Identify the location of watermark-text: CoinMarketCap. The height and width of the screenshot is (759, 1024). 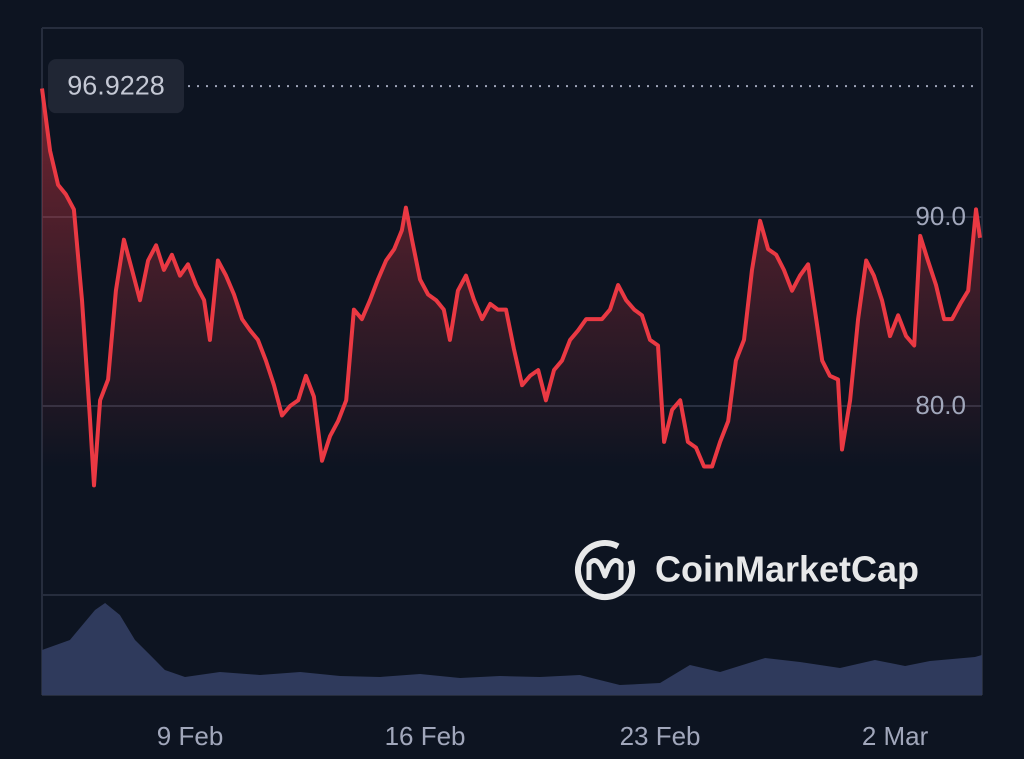
(787, 569).